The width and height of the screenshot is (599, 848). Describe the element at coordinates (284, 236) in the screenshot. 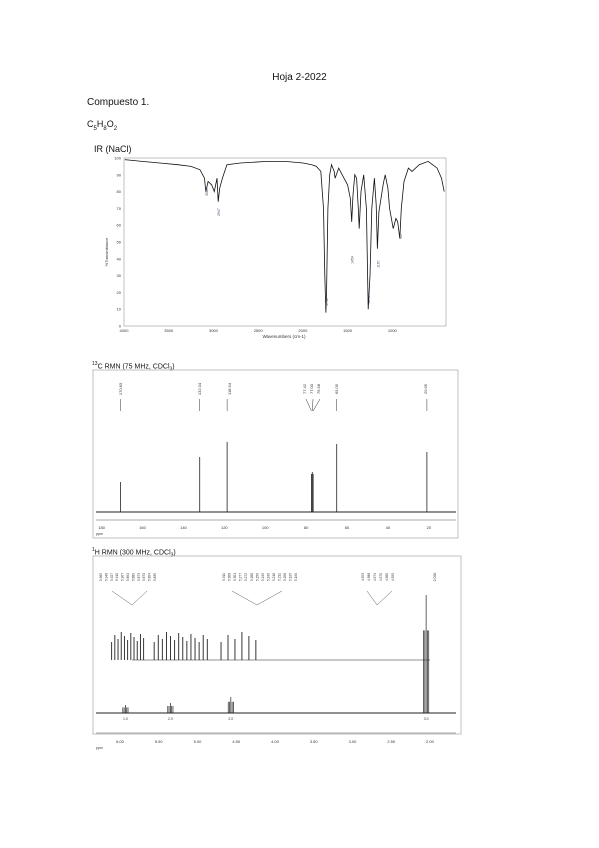

I see `ir-spectrum-trace` at that location.